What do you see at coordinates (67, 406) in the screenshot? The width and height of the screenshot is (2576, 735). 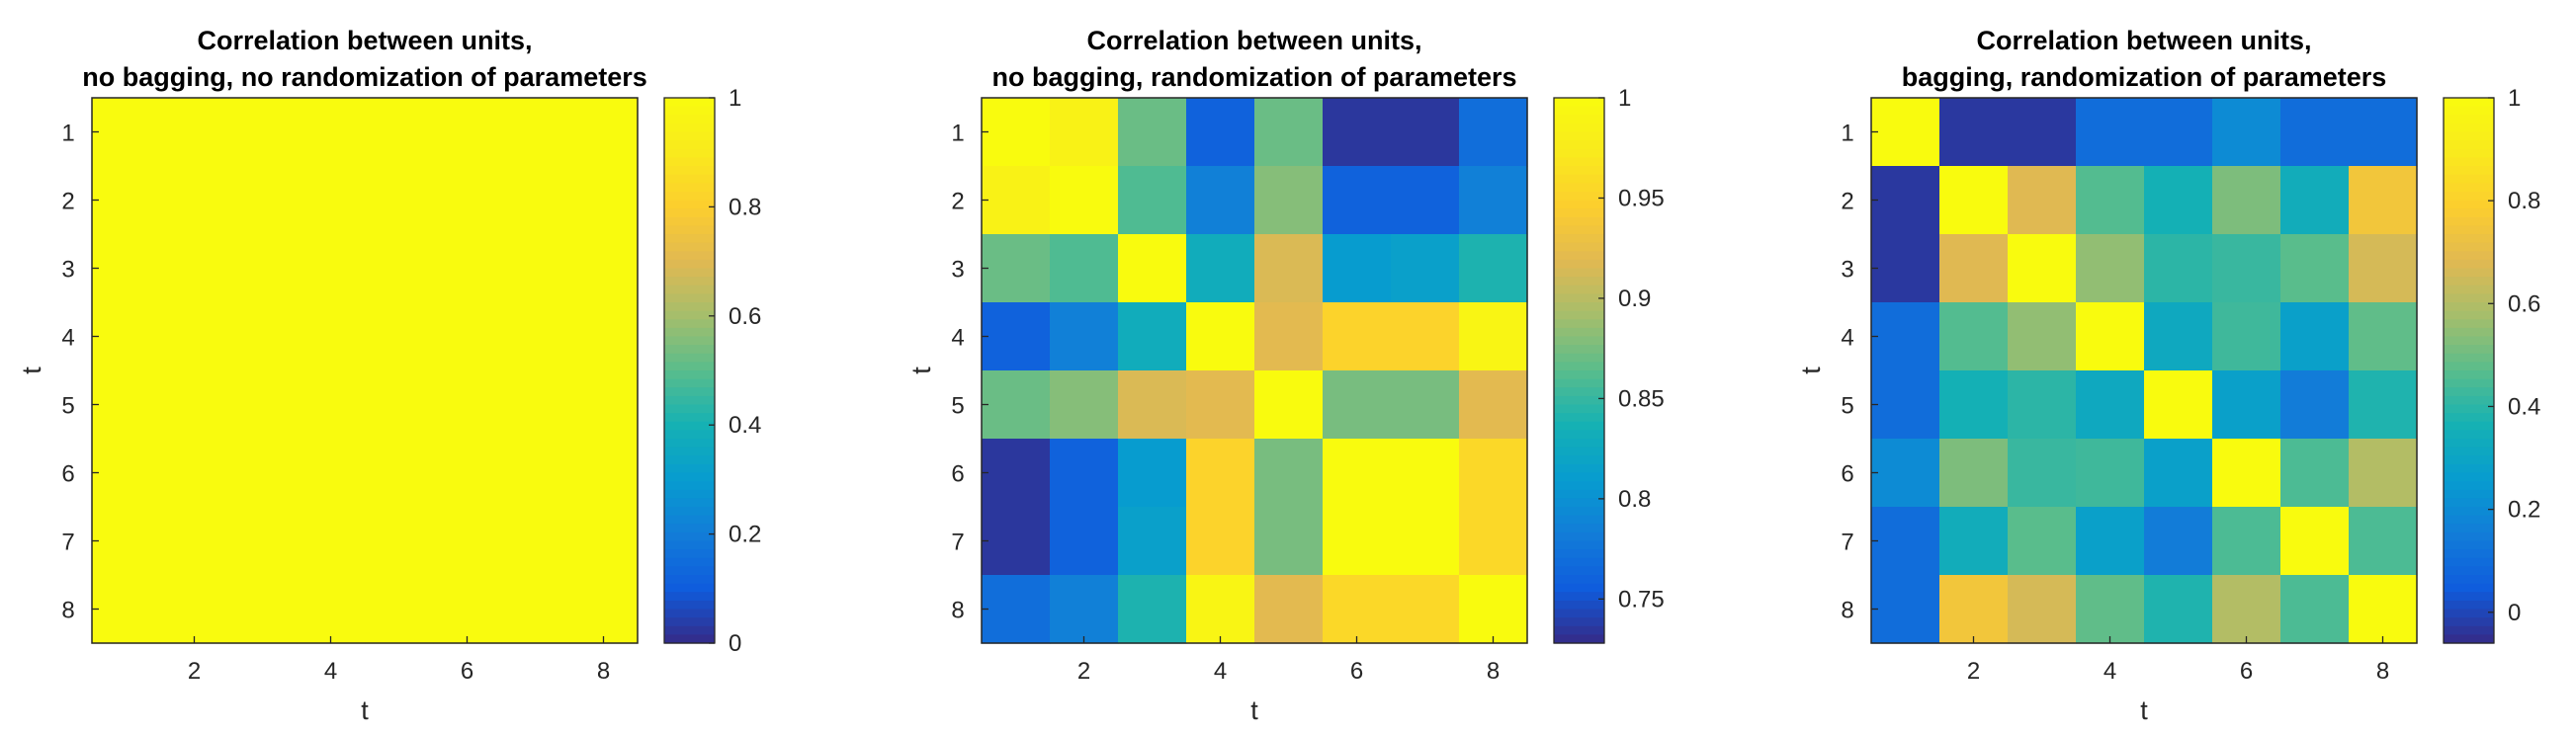 I see `y-tick-label: 5` at bounding box center [67, 406].